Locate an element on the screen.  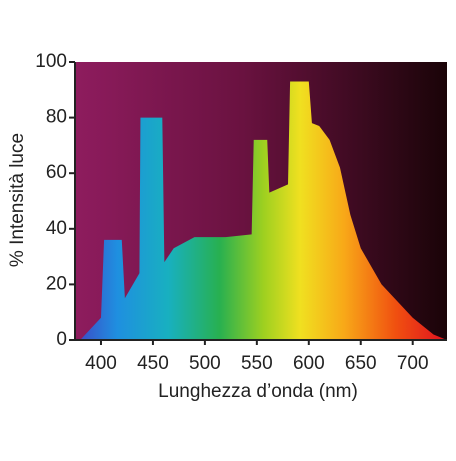
x-tick-label: 600 is located at coordinates (309, 363).